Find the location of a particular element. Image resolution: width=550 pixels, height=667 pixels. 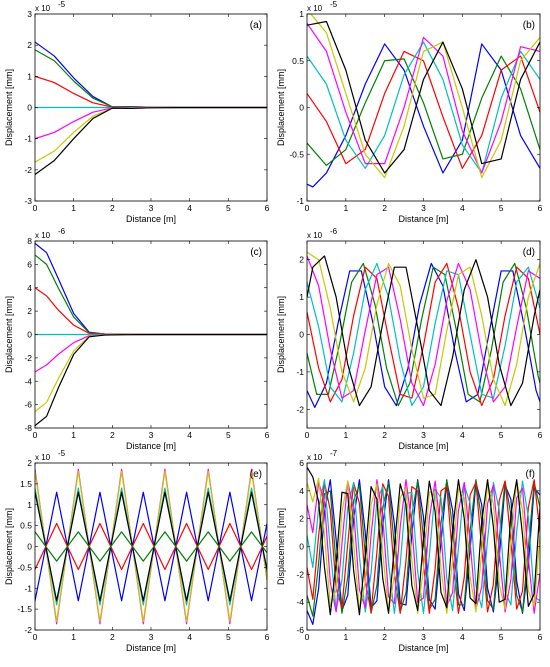

panel-label: (d) is located at coordinates (529, 252).